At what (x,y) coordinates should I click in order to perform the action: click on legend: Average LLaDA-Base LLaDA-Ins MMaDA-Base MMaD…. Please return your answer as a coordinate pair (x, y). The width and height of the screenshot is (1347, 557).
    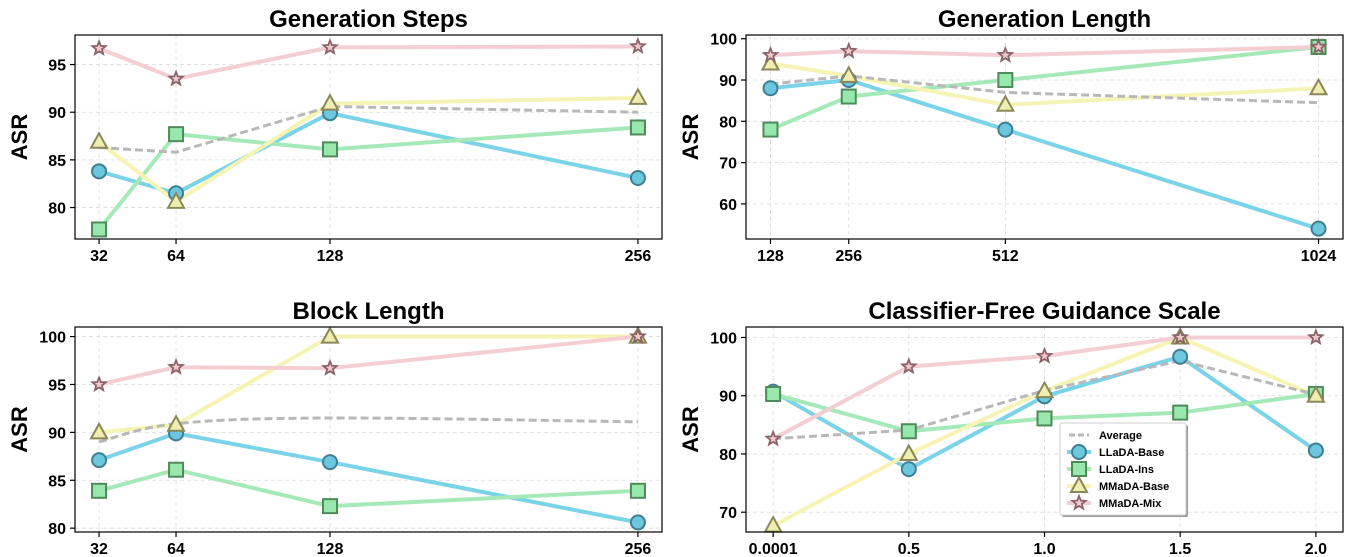
    Looking at the image, I should click on (1123, 469).